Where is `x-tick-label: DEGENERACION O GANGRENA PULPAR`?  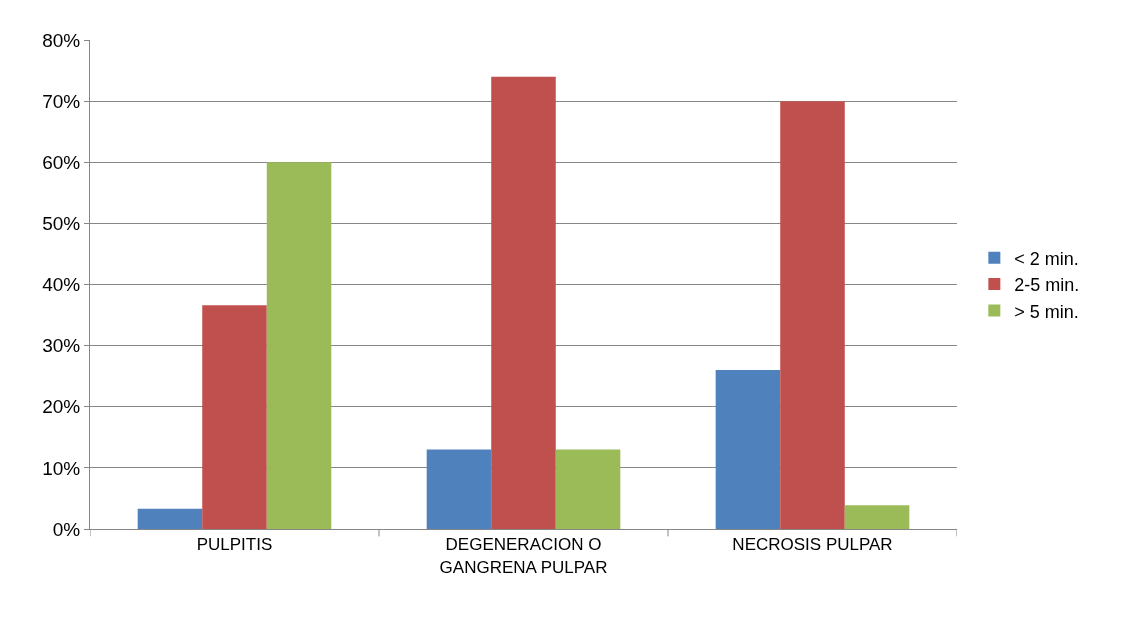 x-tick-label: DEGENERACION O GANGRENA PULPAR is located at coordinates (523, 556).